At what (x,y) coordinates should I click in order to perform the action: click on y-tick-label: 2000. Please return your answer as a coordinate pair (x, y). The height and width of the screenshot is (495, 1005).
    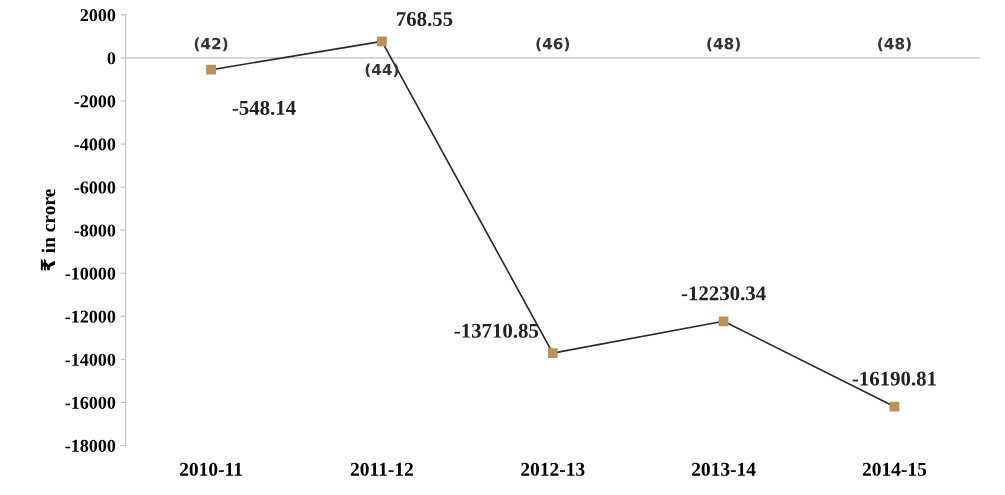
    Looking at the image, I should click on (98, 15).